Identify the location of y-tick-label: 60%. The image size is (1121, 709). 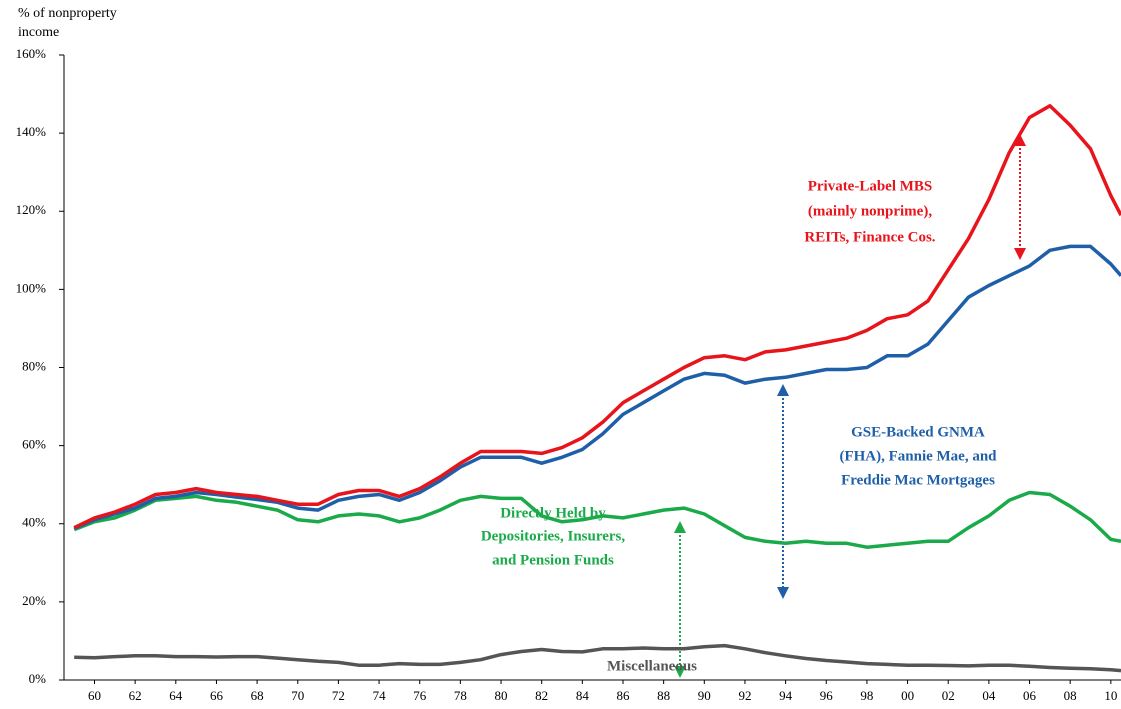
(34, 444).